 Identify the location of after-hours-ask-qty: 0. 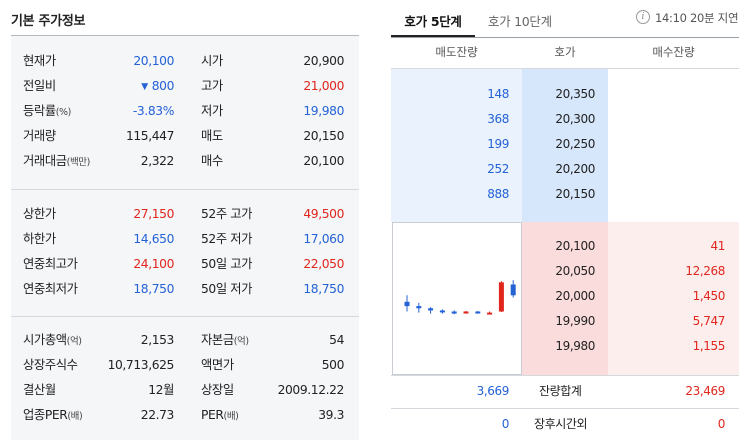
(505, 424).